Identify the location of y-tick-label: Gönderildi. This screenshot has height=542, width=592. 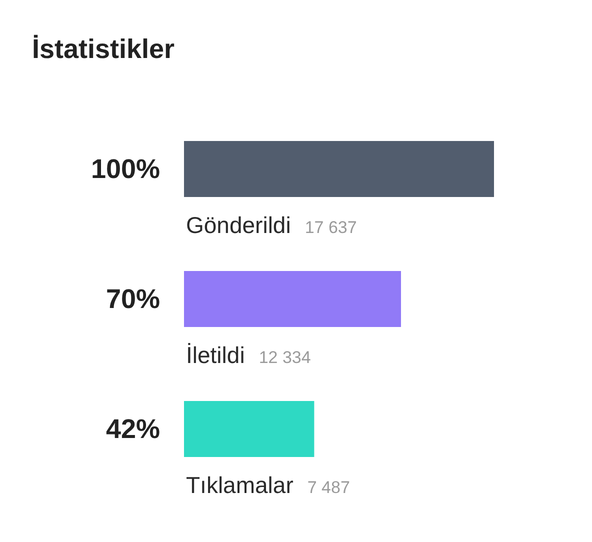
(238, 225).